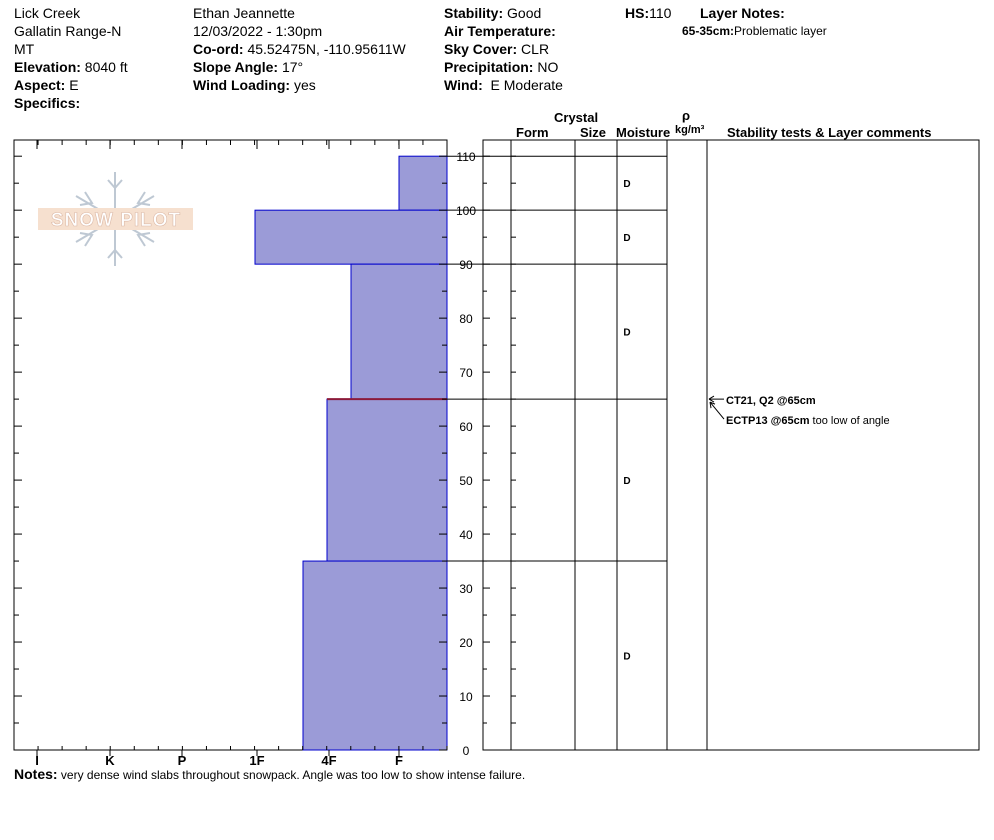 This screenshot has height=840, width=994. Describe the element at coordinates (47, 67) in the screenshot. I see `elevation-label: Elevation:` at that location.